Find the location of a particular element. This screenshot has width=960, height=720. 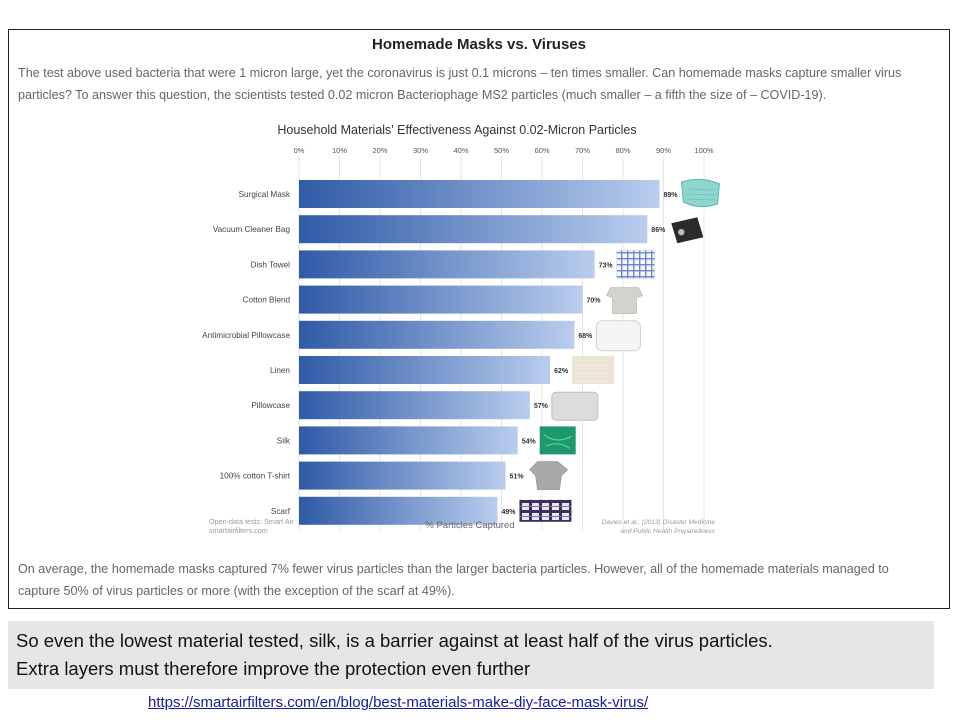

source-left-line-1: Open-data tests: Smart Air is located at coordinates (251, 521).